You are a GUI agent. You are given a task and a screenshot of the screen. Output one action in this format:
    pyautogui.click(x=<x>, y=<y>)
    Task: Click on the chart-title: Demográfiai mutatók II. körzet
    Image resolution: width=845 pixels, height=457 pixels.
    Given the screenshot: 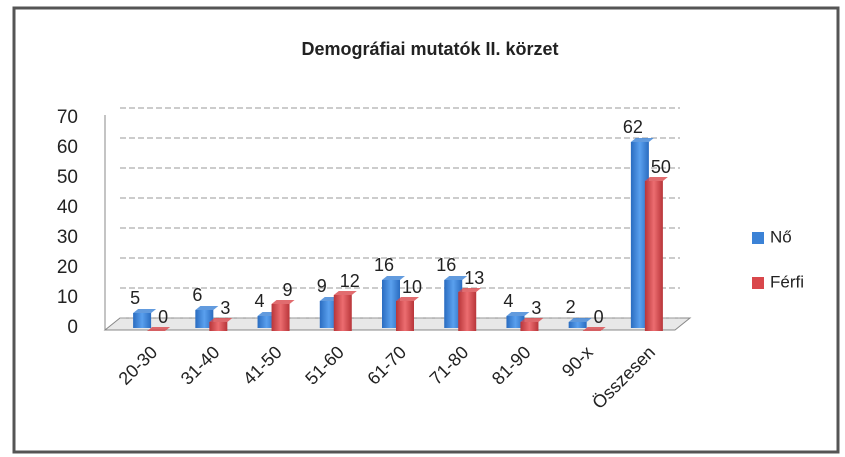 What is the action you would take?
    pyautogui.click(x=429, y=49)
    